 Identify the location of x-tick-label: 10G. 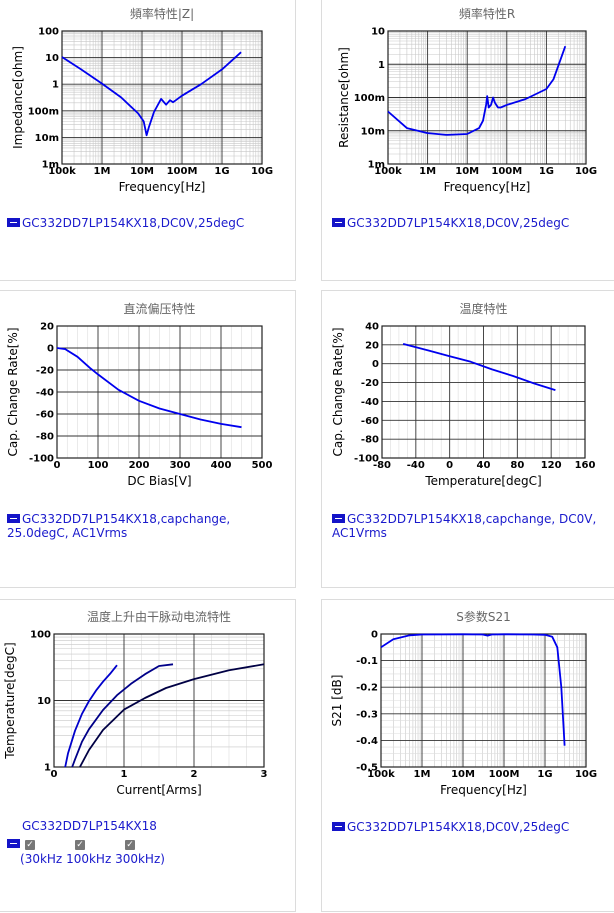
(262, 171).